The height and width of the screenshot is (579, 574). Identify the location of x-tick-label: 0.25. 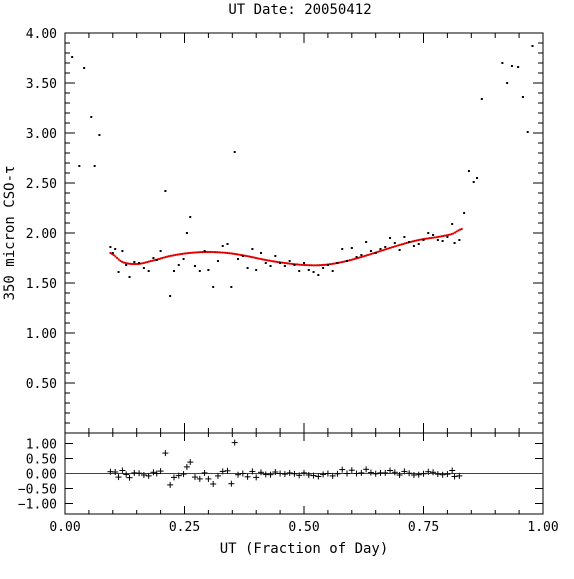
(184, 527).